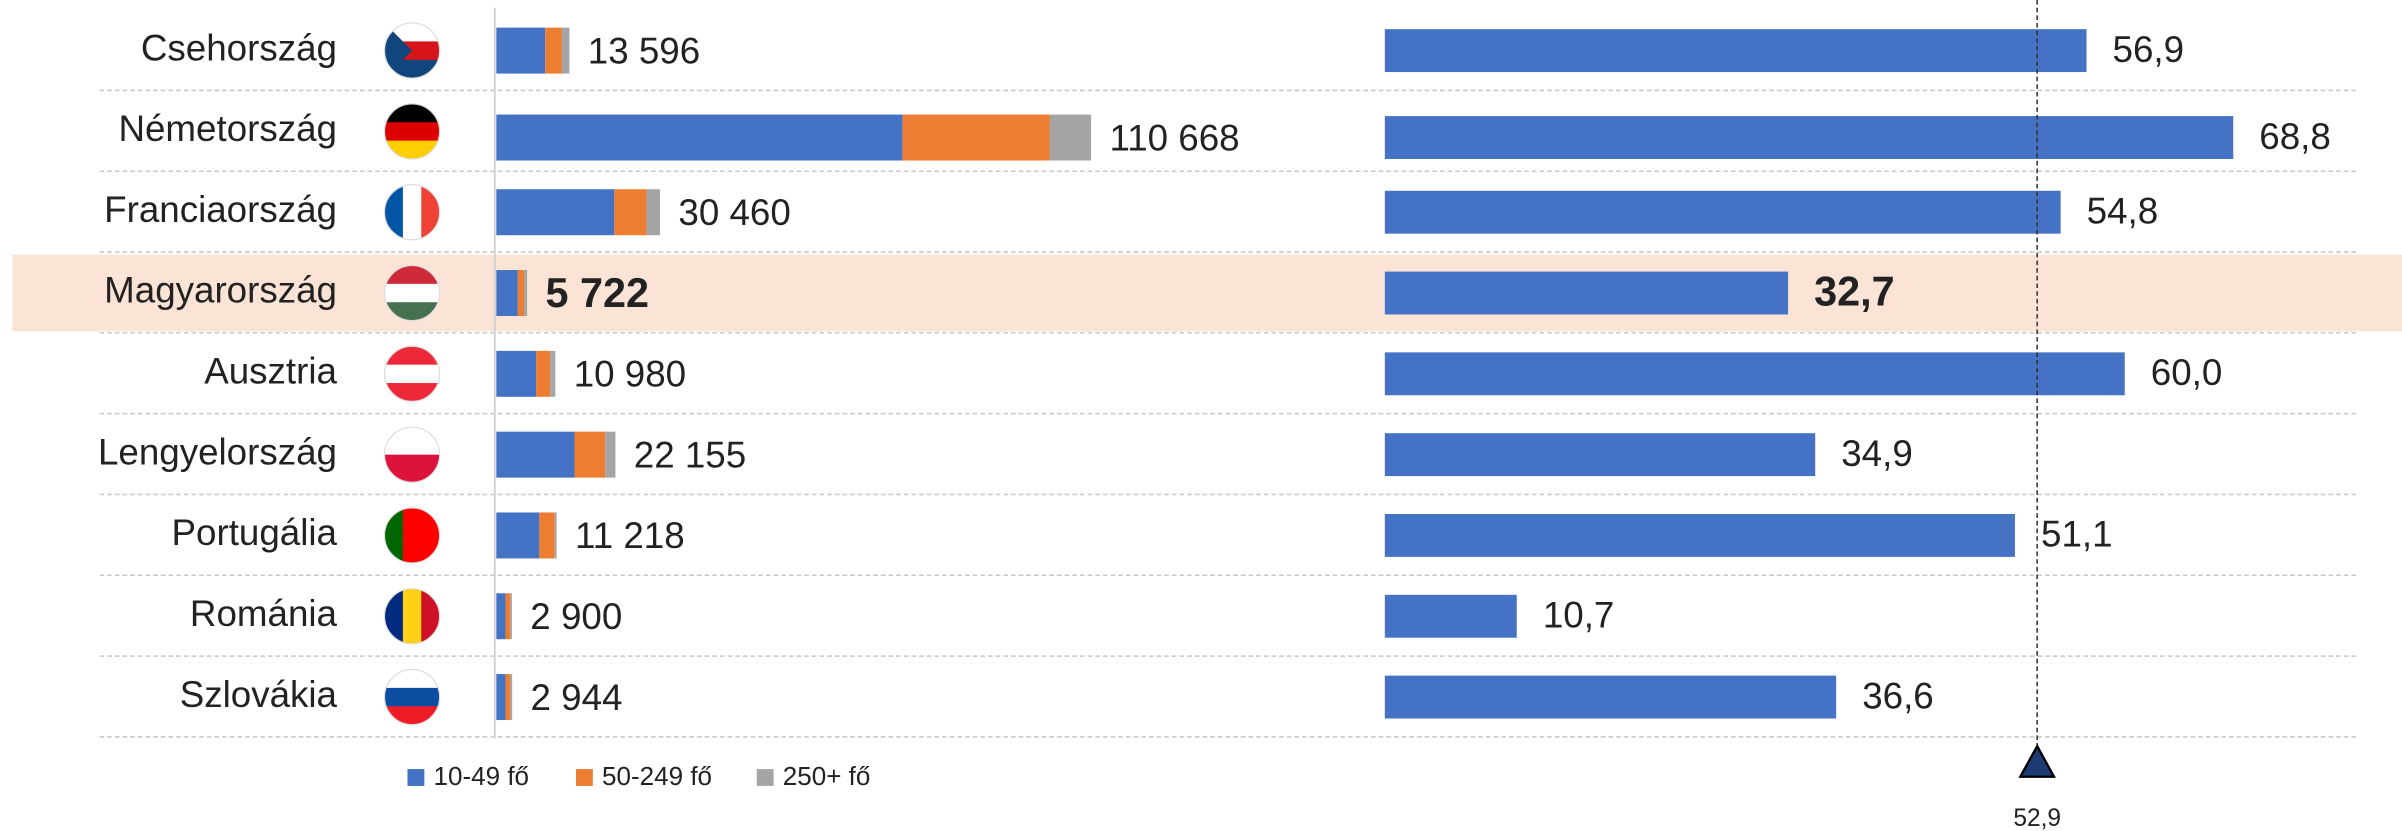 Image resolution: width=2402 pixels, height=831 pixels. I want to click on total-label: 2 944, so click(577, 697).